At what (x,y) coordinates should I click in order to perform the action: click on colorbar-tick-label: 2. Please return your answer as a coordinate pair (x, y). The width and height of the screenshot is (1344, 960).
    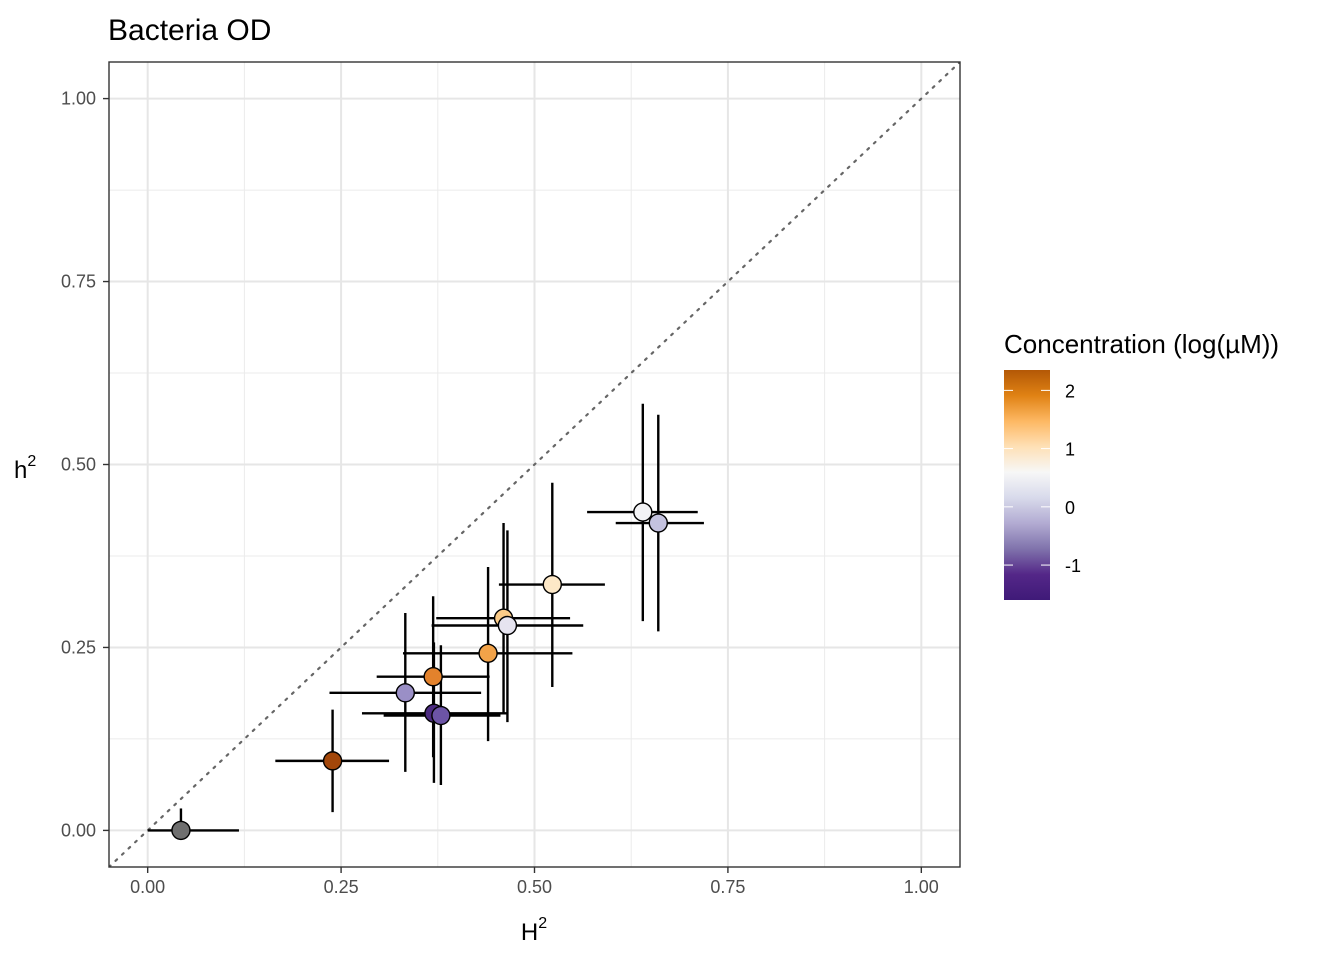
    Looking at the image, I should click on (1070, 391).